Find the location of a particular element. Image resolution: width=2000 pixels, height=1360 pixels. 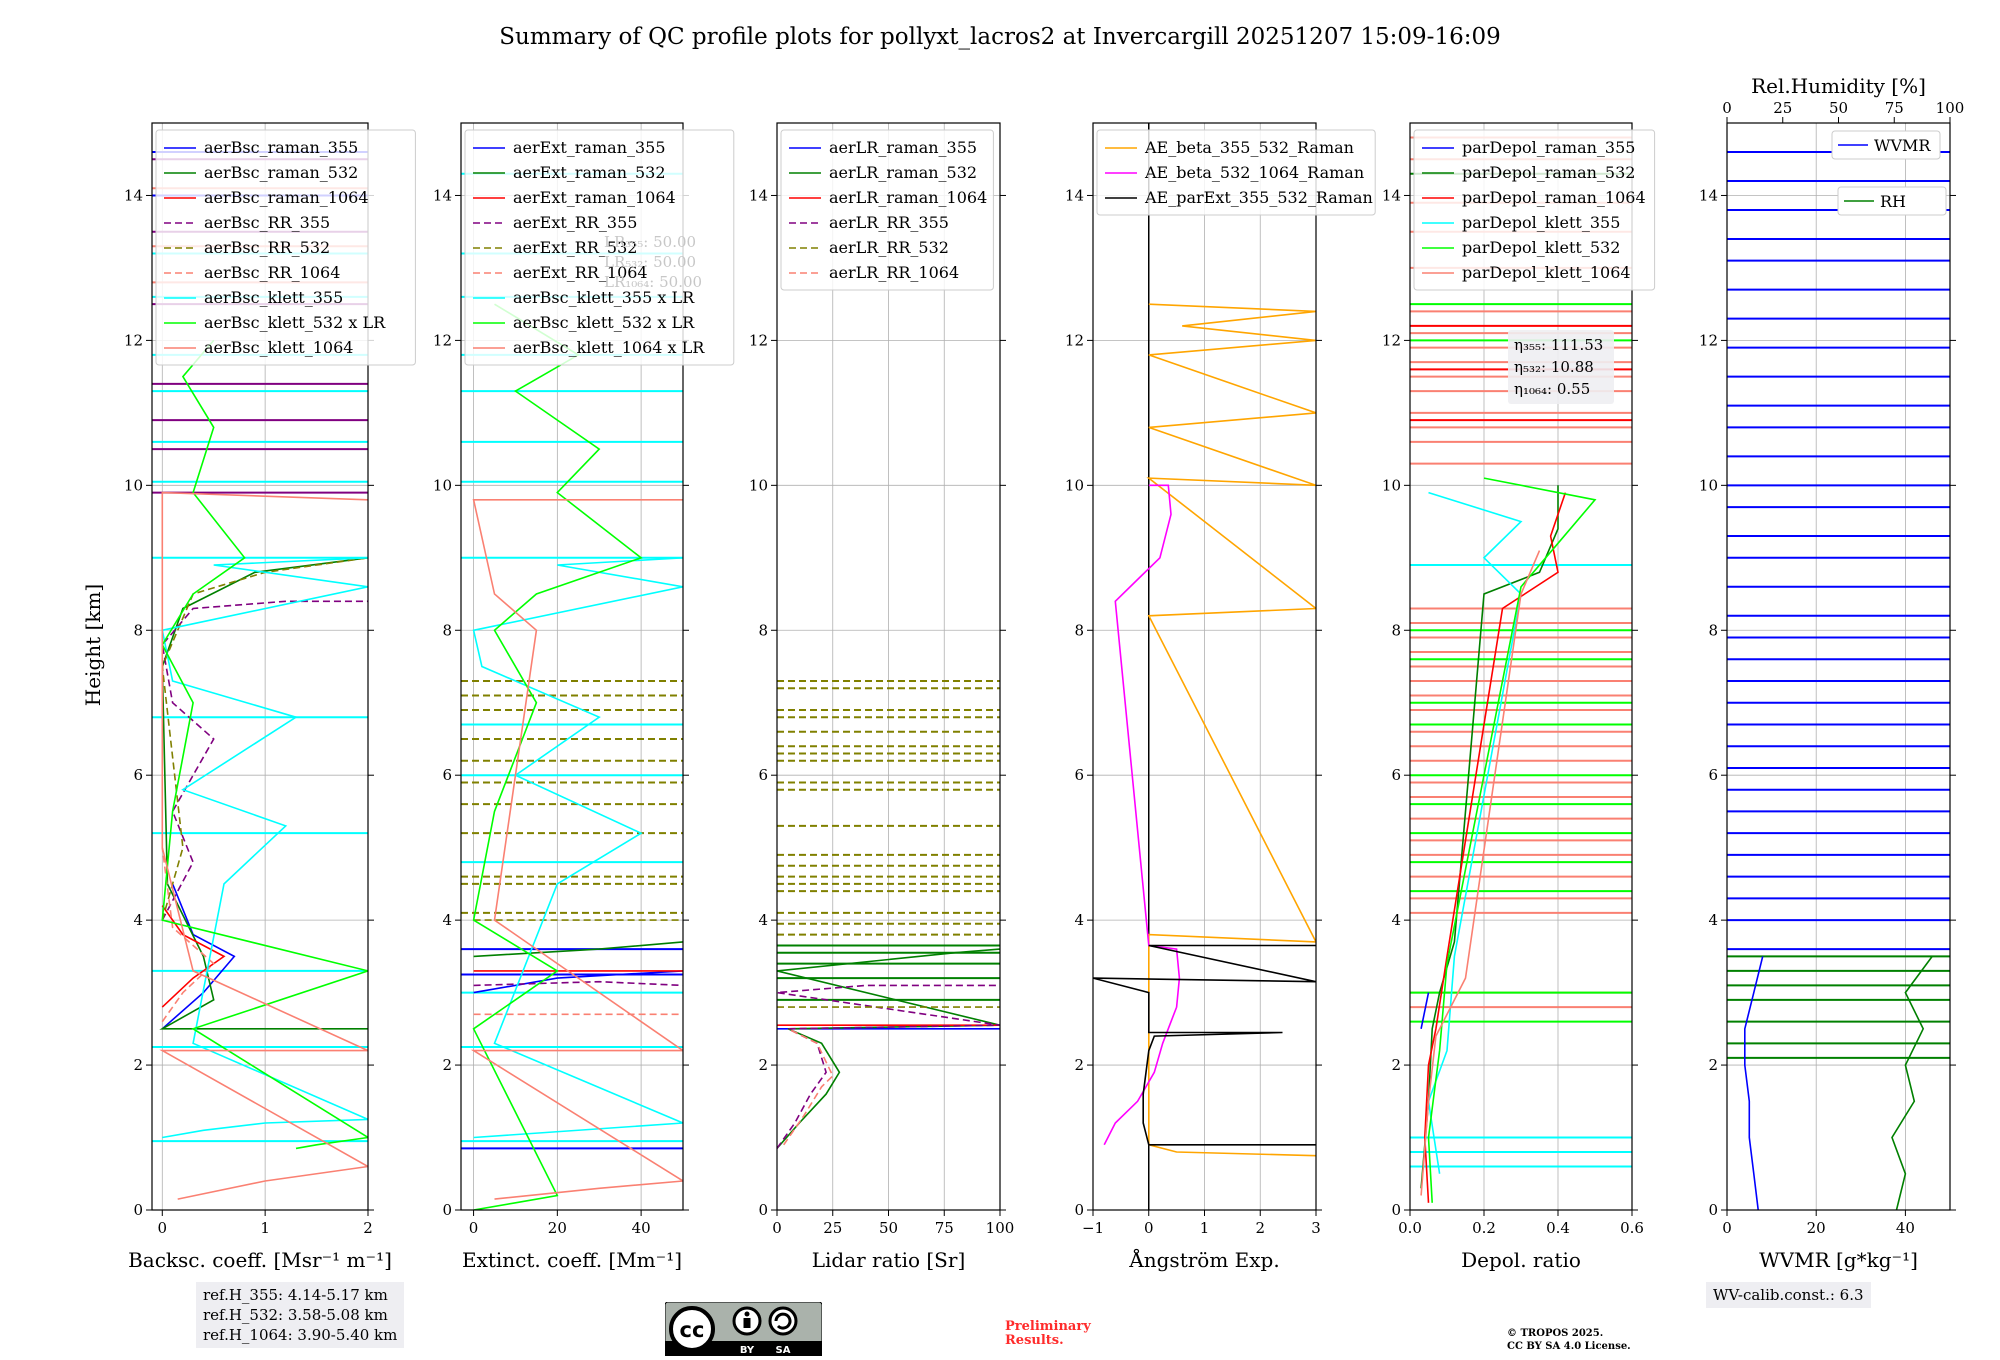

top-x-tick-label: 100 is located at coordinates (1950, 108).